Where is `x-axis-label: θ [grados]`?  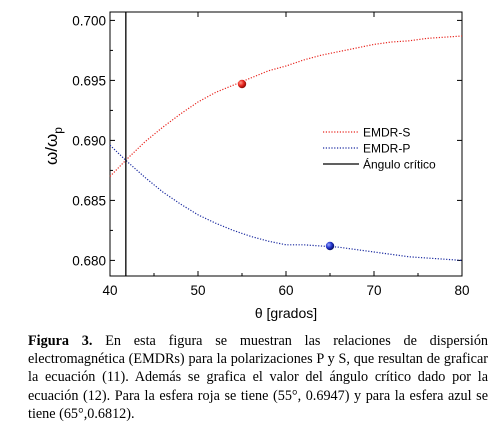 x-axis-label: θ [grados] is located at coordinates (286, 313).